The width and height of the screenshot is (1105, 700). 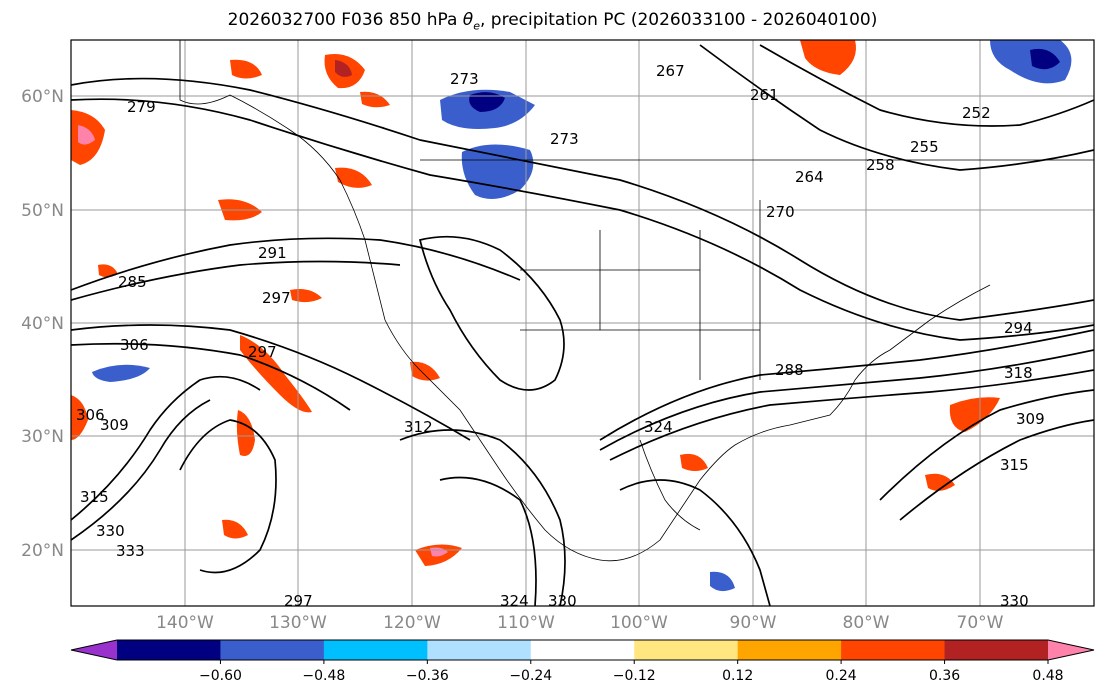 I want to click on colorbar-extend-low, so click(x=94, y=650).